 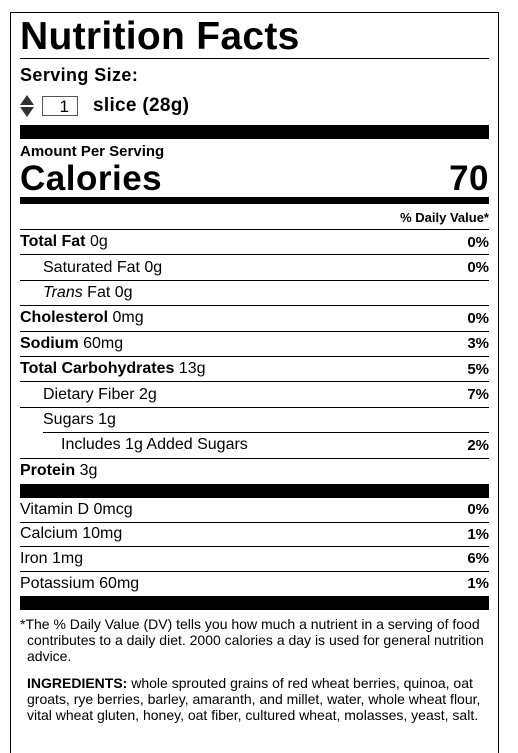 What do you see at coordinates (49, 534) in the screenshot?
I see `vitamin-name: Calcium` at bounding box center [49, 534].